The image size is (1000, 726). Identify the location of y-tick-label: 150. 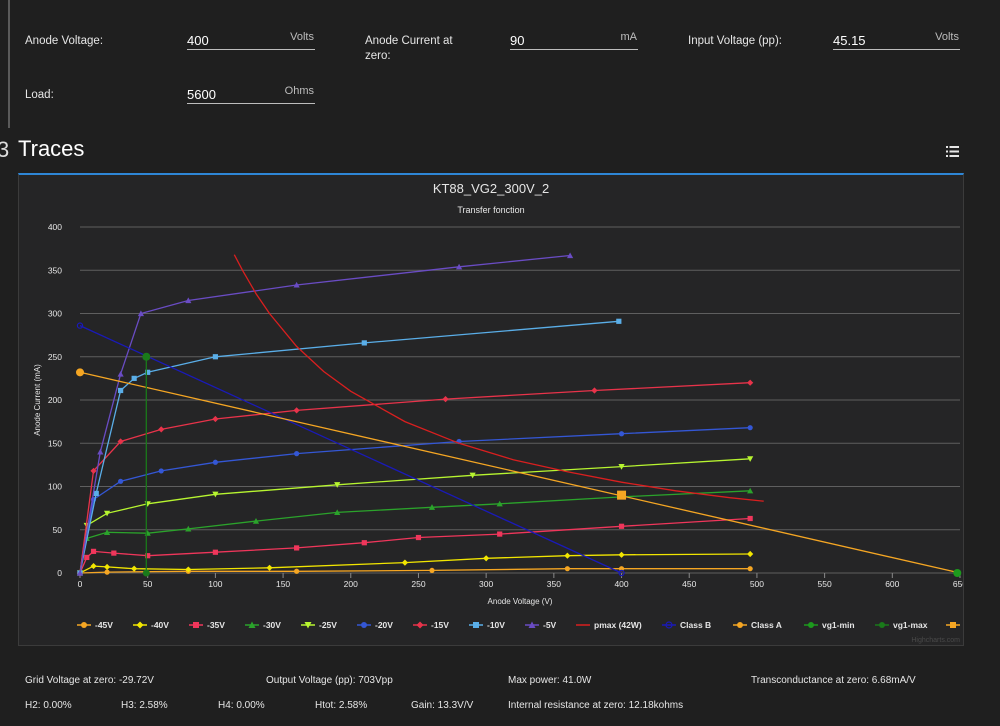
(55, 443).